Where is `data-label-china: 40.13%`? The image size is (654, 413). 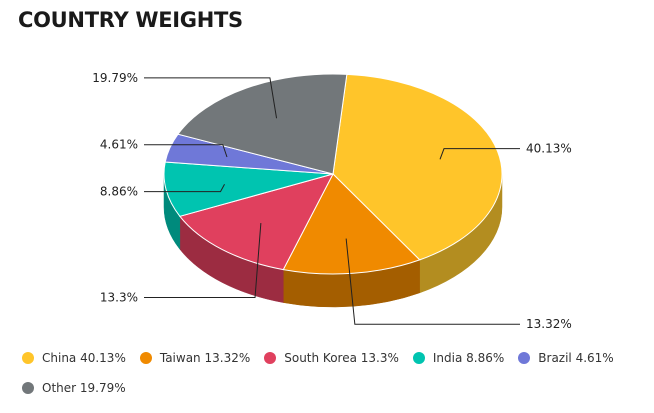 data-label-china: 40.13% is located at coordinates (549, 149).